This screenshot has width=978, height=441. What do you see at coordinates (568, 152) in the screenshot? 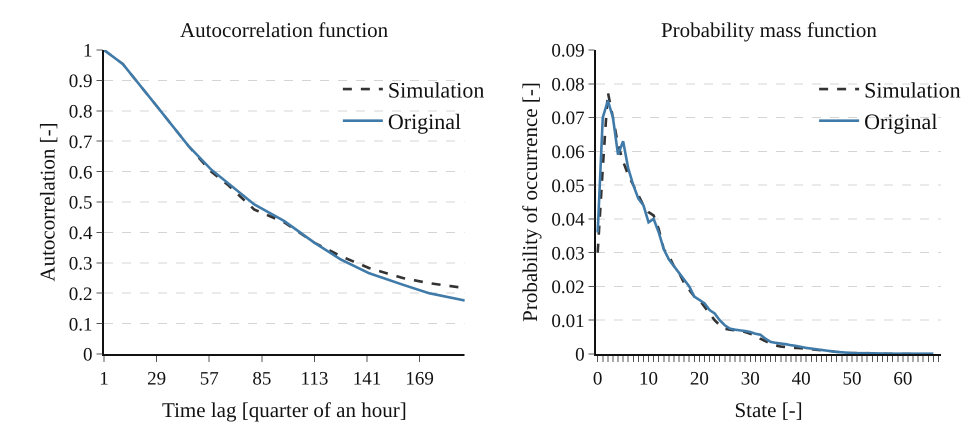
I see `y-tick-label: 0.06` at bounding box center [568, 152].